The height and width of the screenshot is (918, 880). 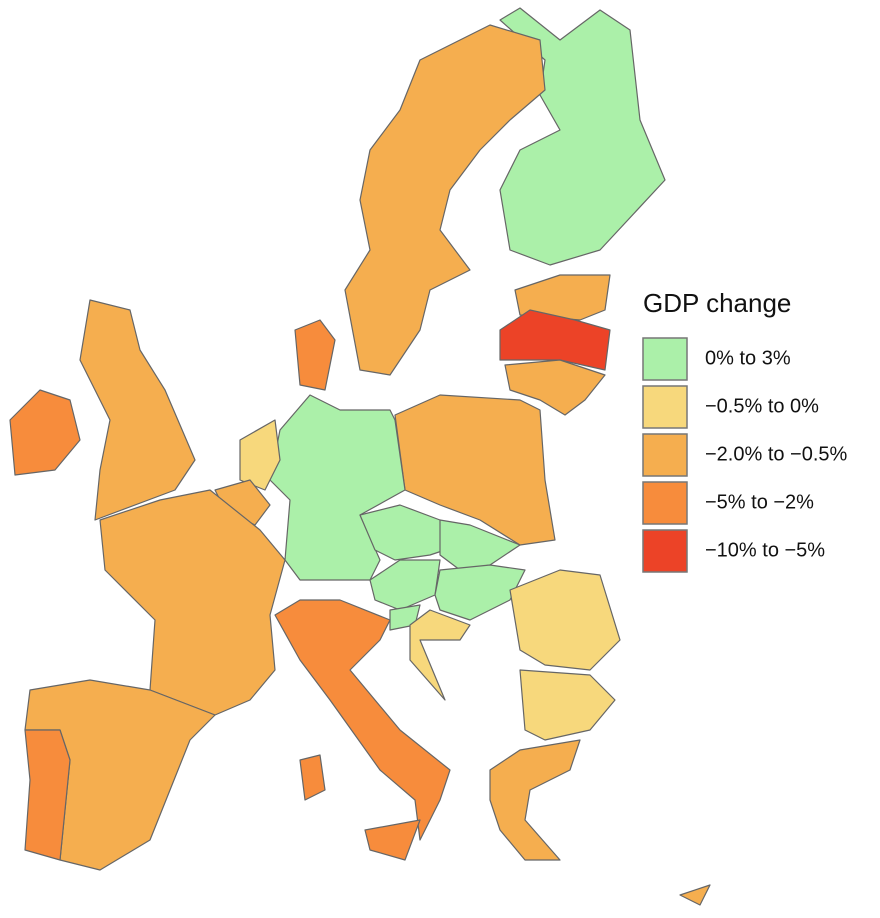 I want to click on united-kingdom, so click(x=137, y=410).